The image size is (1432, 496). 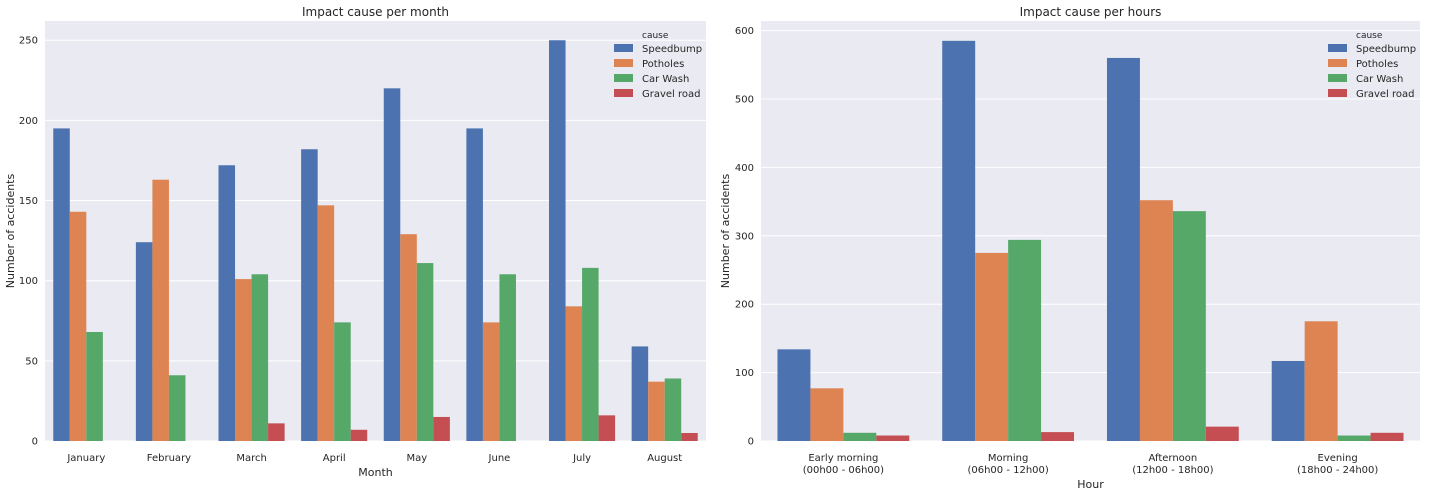 What do you see at coordinates (28, 41) in the screenshot?
I see `y-tick-label: 250` at bounding box center [28, 41].